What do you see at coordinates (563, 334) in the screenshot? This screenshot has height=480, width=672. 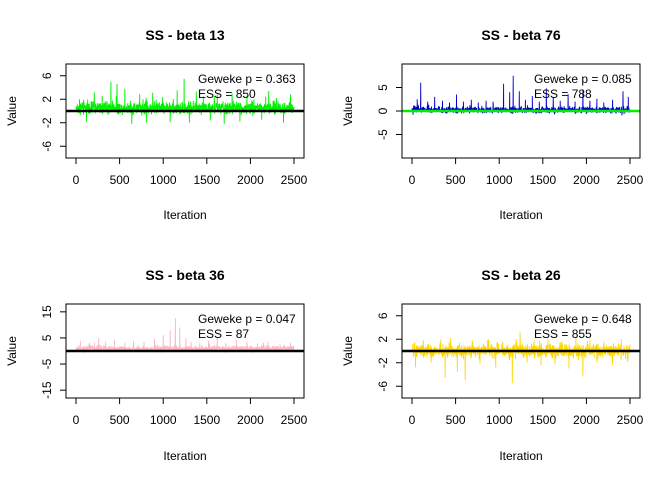 I see `ess-annotation: ESS = 855` at bounding box center [563, 334].